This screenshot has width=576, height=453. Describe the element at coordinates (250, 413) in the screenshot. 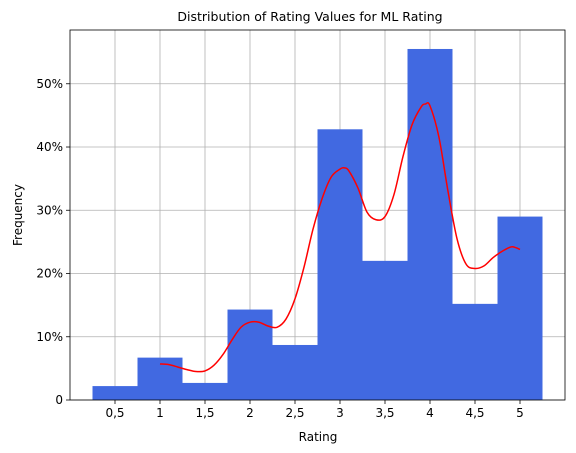

I see `x-tick-label: 2` at that location.